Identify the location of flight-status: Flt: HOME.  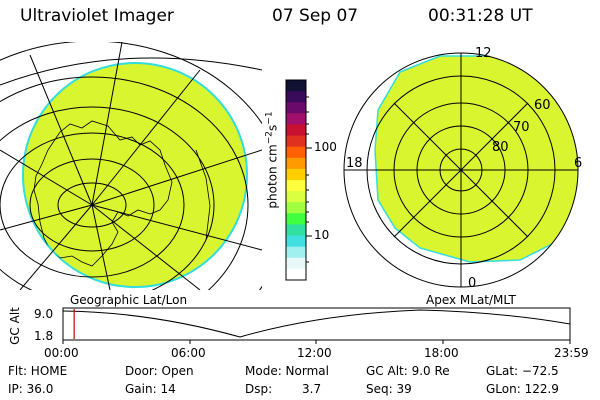
(38, 371).